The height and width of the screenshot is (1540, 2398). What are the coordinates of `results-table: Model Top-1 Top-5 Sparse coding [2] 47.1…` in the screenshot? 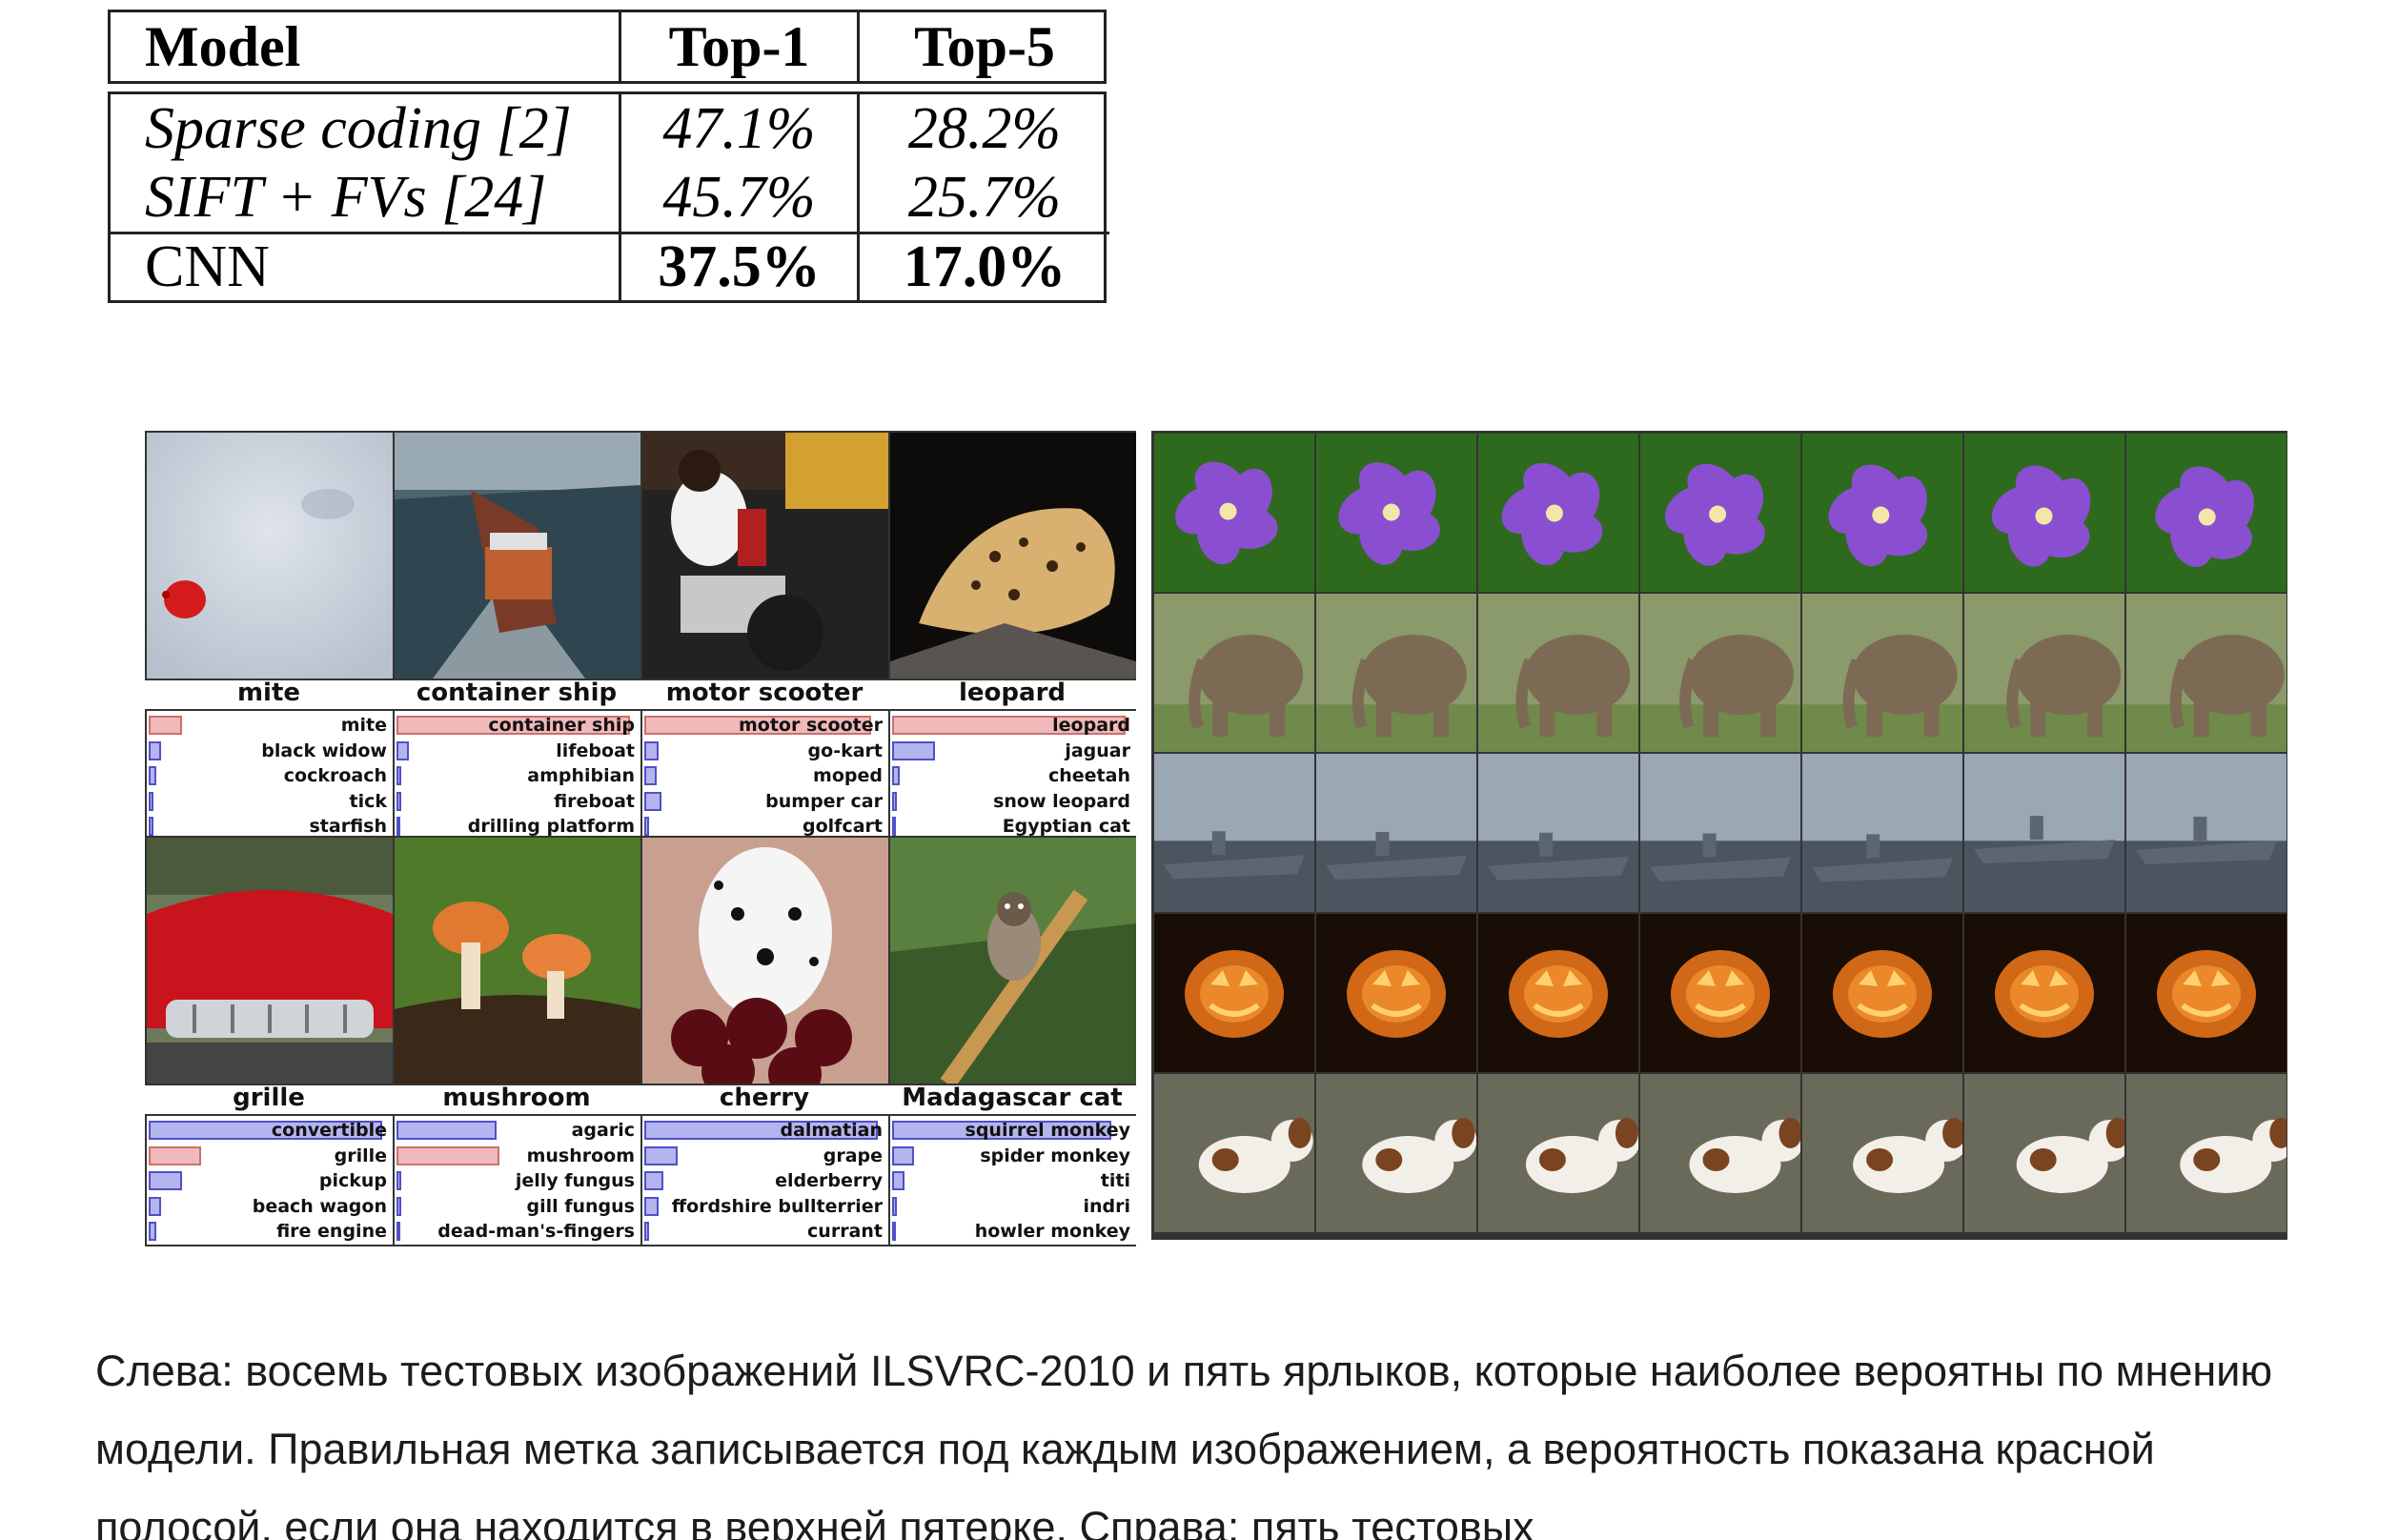 It's located at (608, 156).